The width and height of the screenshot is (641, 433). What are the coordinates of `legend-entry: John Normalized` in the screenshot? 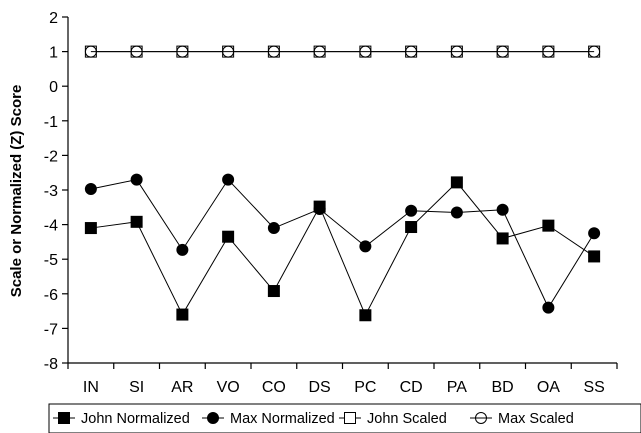 It's located at (121, 419).